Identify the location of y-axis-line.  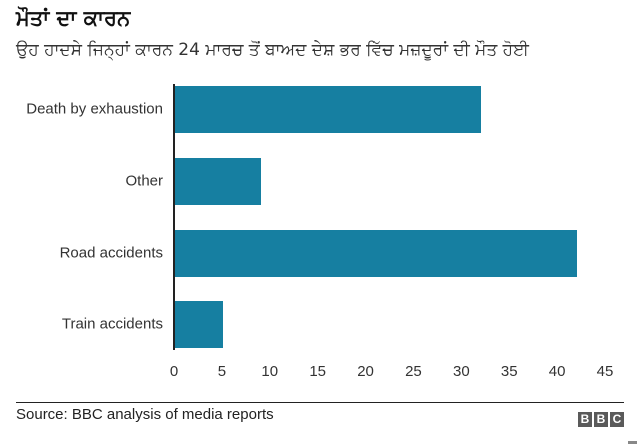
(174, 217).